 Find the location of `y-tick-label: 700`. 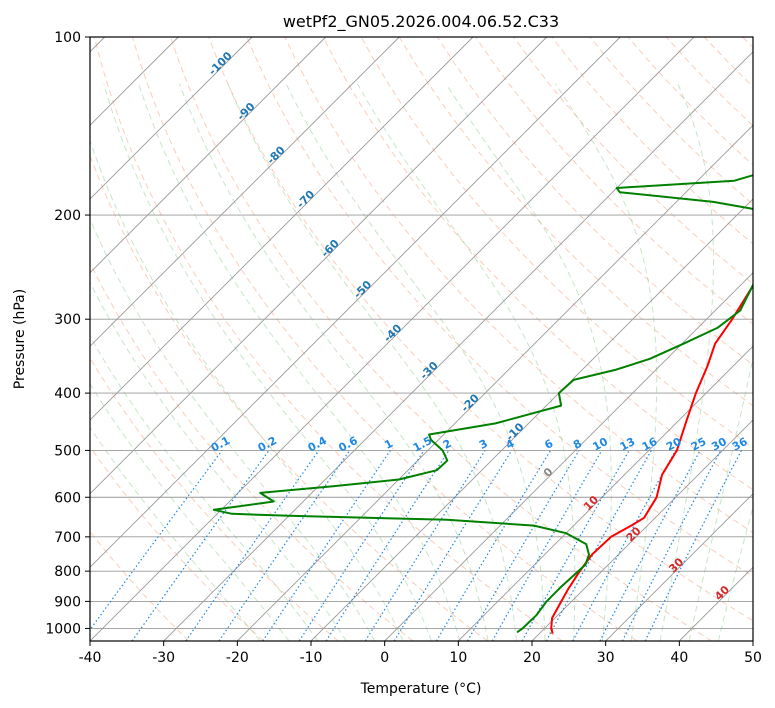

y-tick-label: 700 is located at coordinates (67, 538).